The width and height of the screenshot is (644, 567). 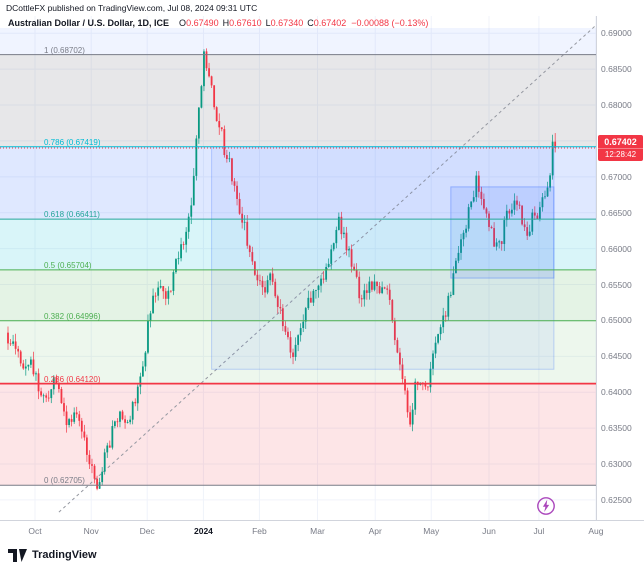 What do you see at coordinates (64, 481) in the screenshot?
I see `fib-level-label: 0 (0.62705)` at bounding box center [64, 481].